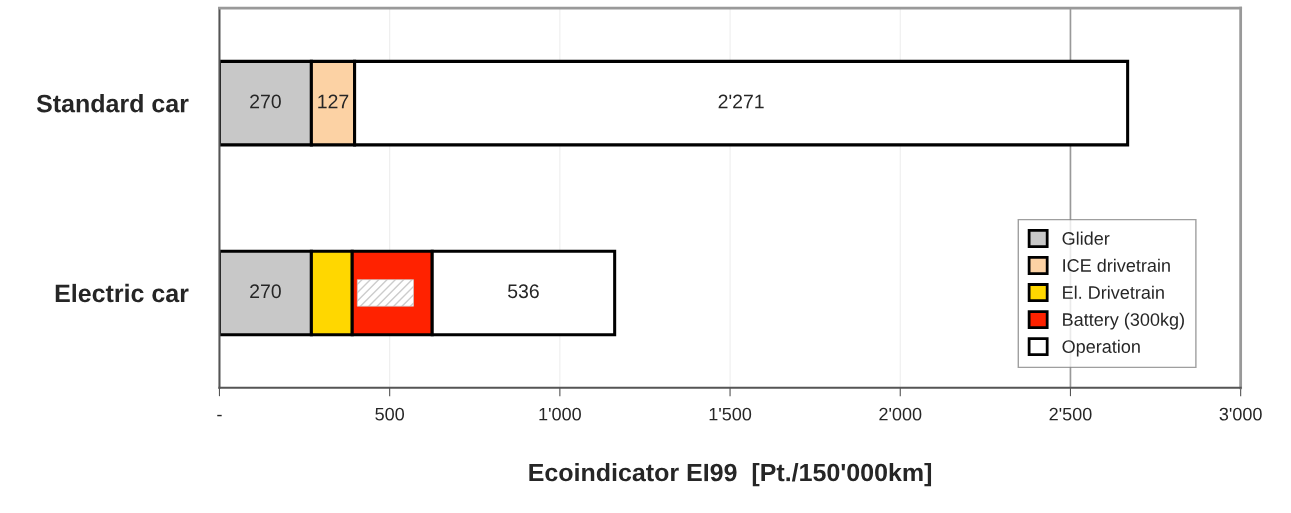 This screenshot has width=1291, height=513. Describe the element at coordinates (560, 414) in the screenshot. I see `x-tick-label: 1'000` at that location.